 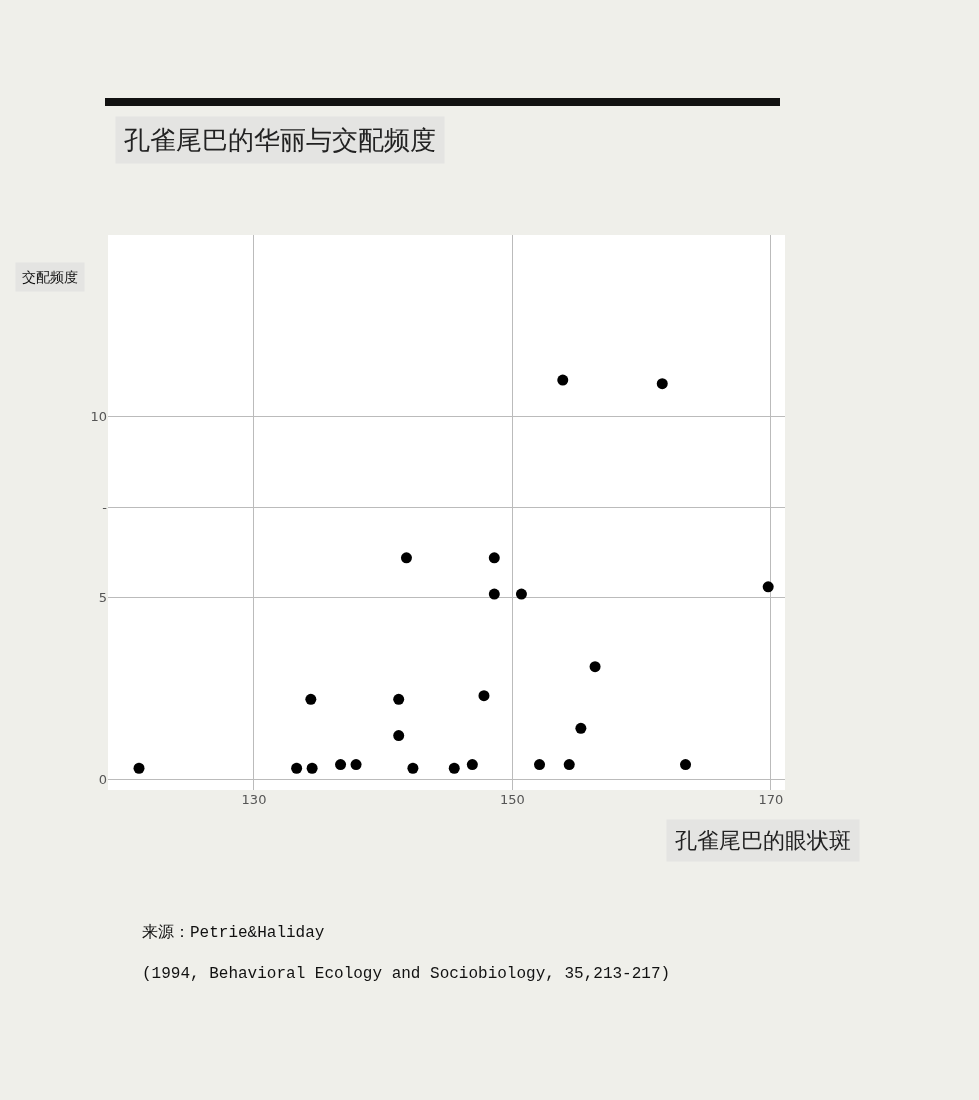 What do you see at coordinates (102, 598) in the screenshot?
I see `y-tick-label: 5` at bounding box center [102, 598].